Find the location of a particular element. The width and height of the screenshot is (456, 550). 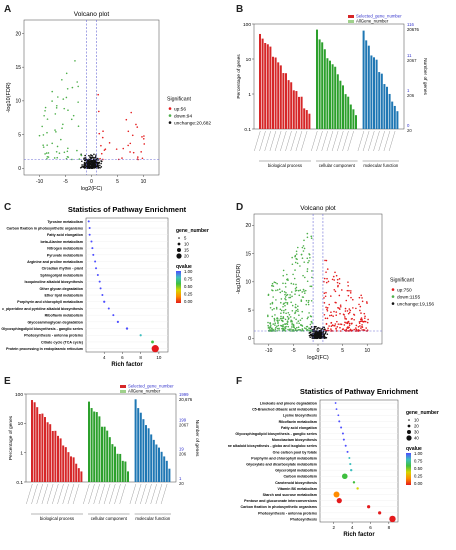

legend-swatch is located at coordinates (170, 115).